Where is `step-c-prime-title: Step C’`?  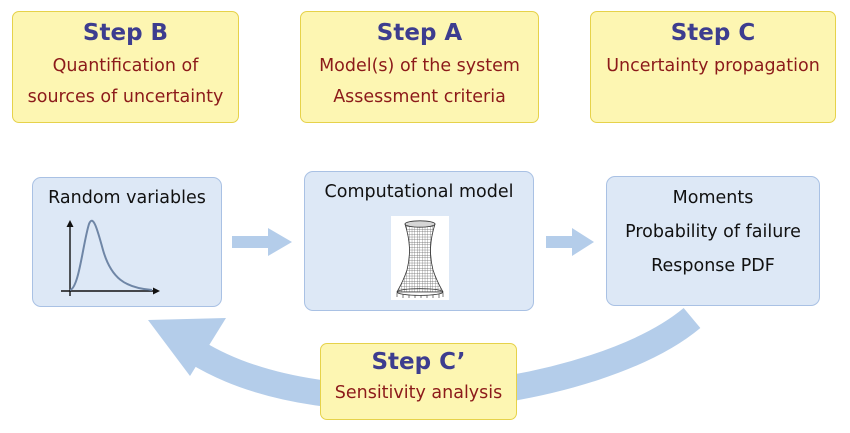 step-c-prime-title: Step C’ is located at coordinates (418, 362).